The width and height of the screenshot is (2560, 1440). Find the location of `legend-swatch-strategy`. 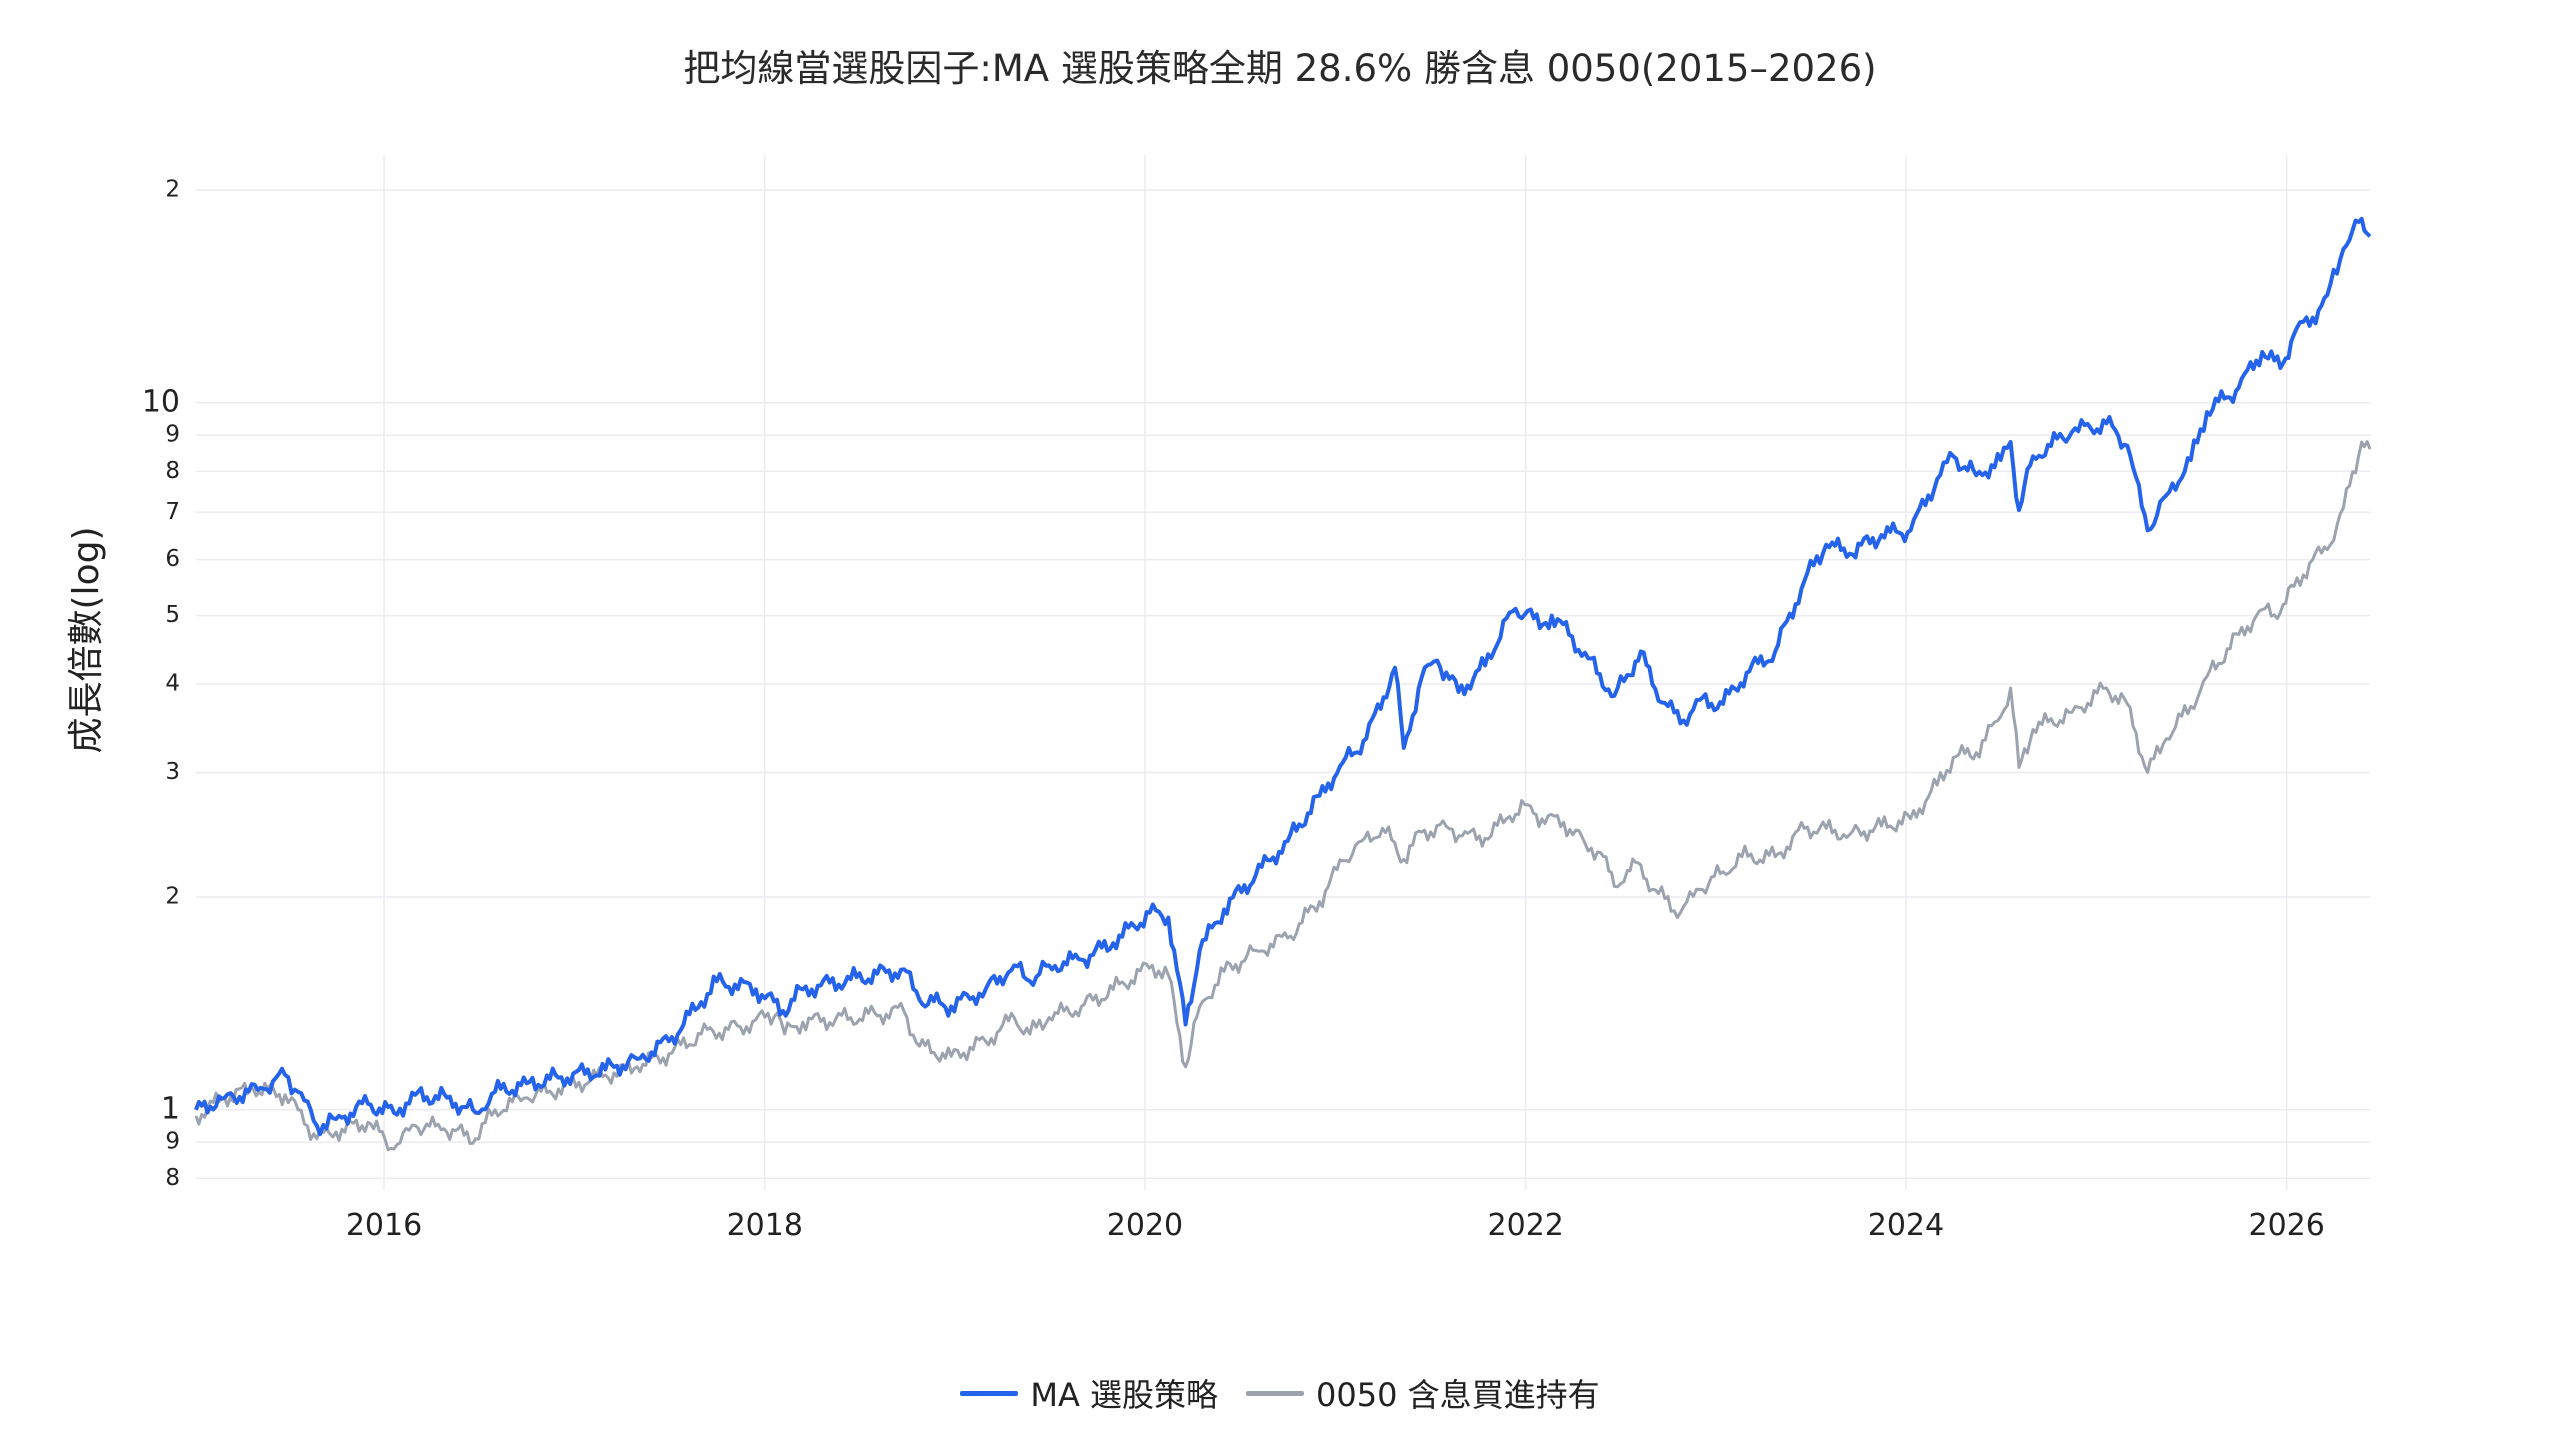

legend-swatch-strategy is located at coordinates (989, 1393).